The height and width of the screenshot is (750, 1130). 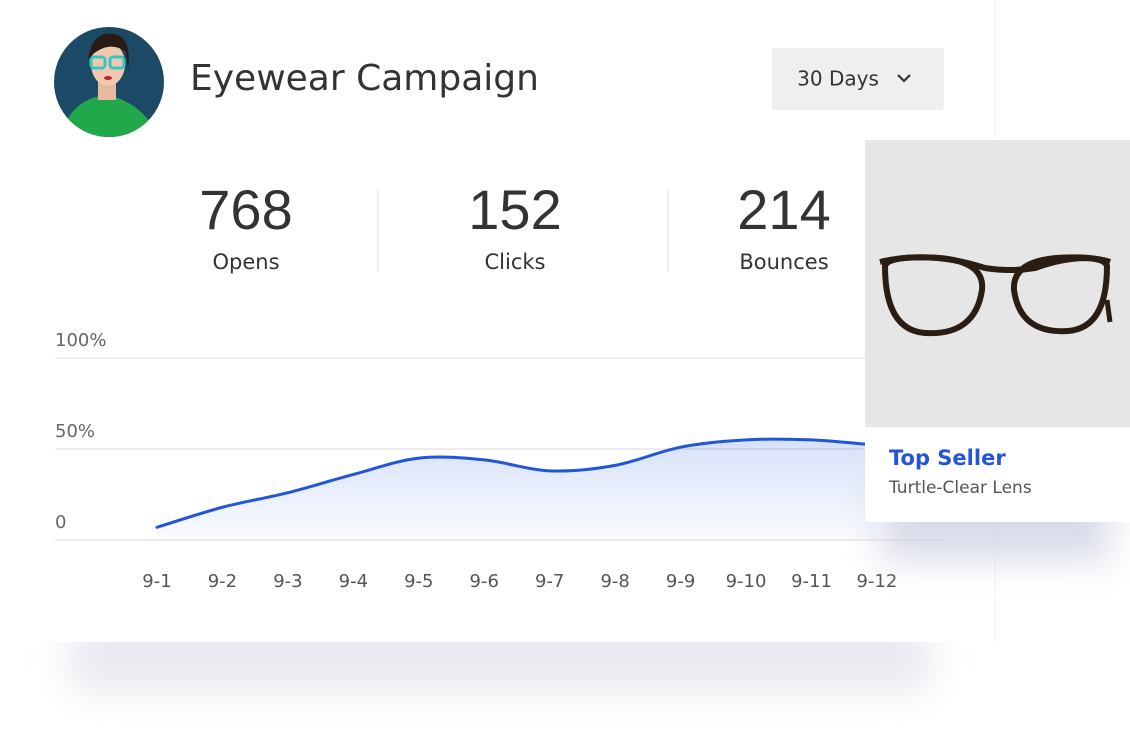 I want to click on dropdown-box, so click(x=858, y=79).